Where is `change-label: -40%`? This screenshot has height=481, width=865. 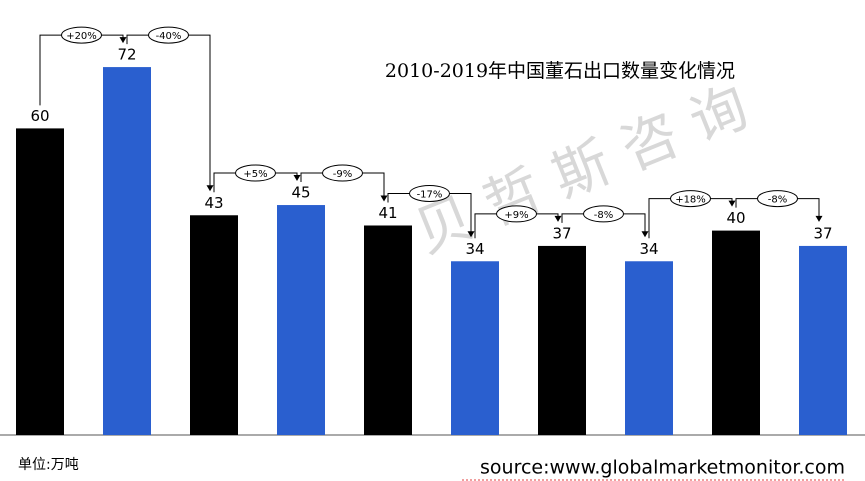
change-label: -40% is located at coordinates (169, 36).